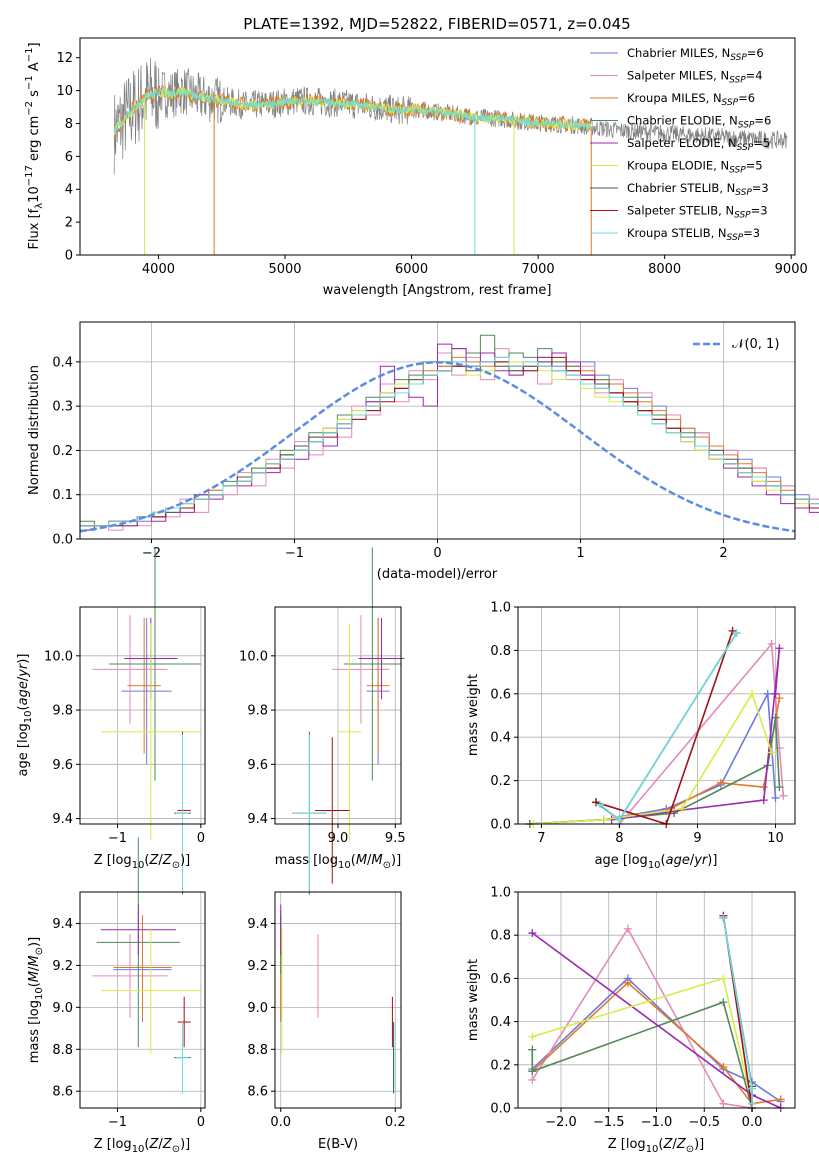  I want to click on x-tick-label: 9.0, so click(338, 838).